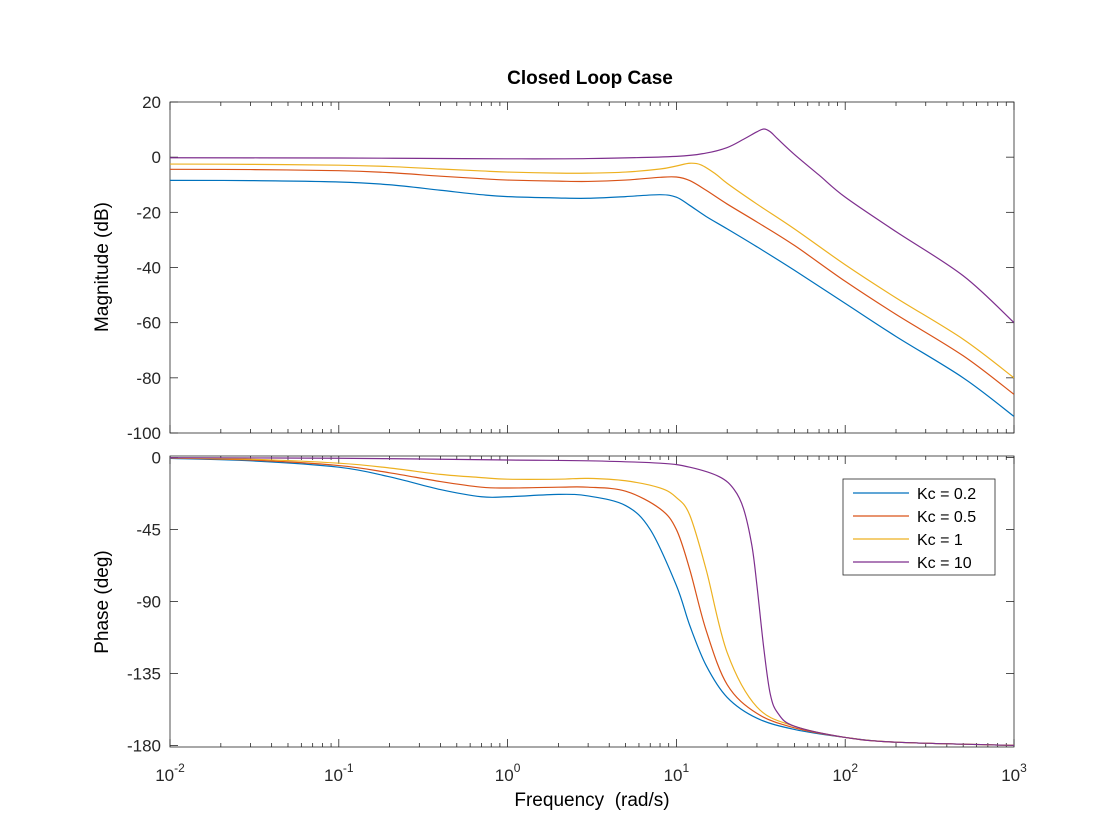  Describe the element at coordinates (144, 433) in the screenshot. I see `magnitude-y-tick-label: -100` at that location.